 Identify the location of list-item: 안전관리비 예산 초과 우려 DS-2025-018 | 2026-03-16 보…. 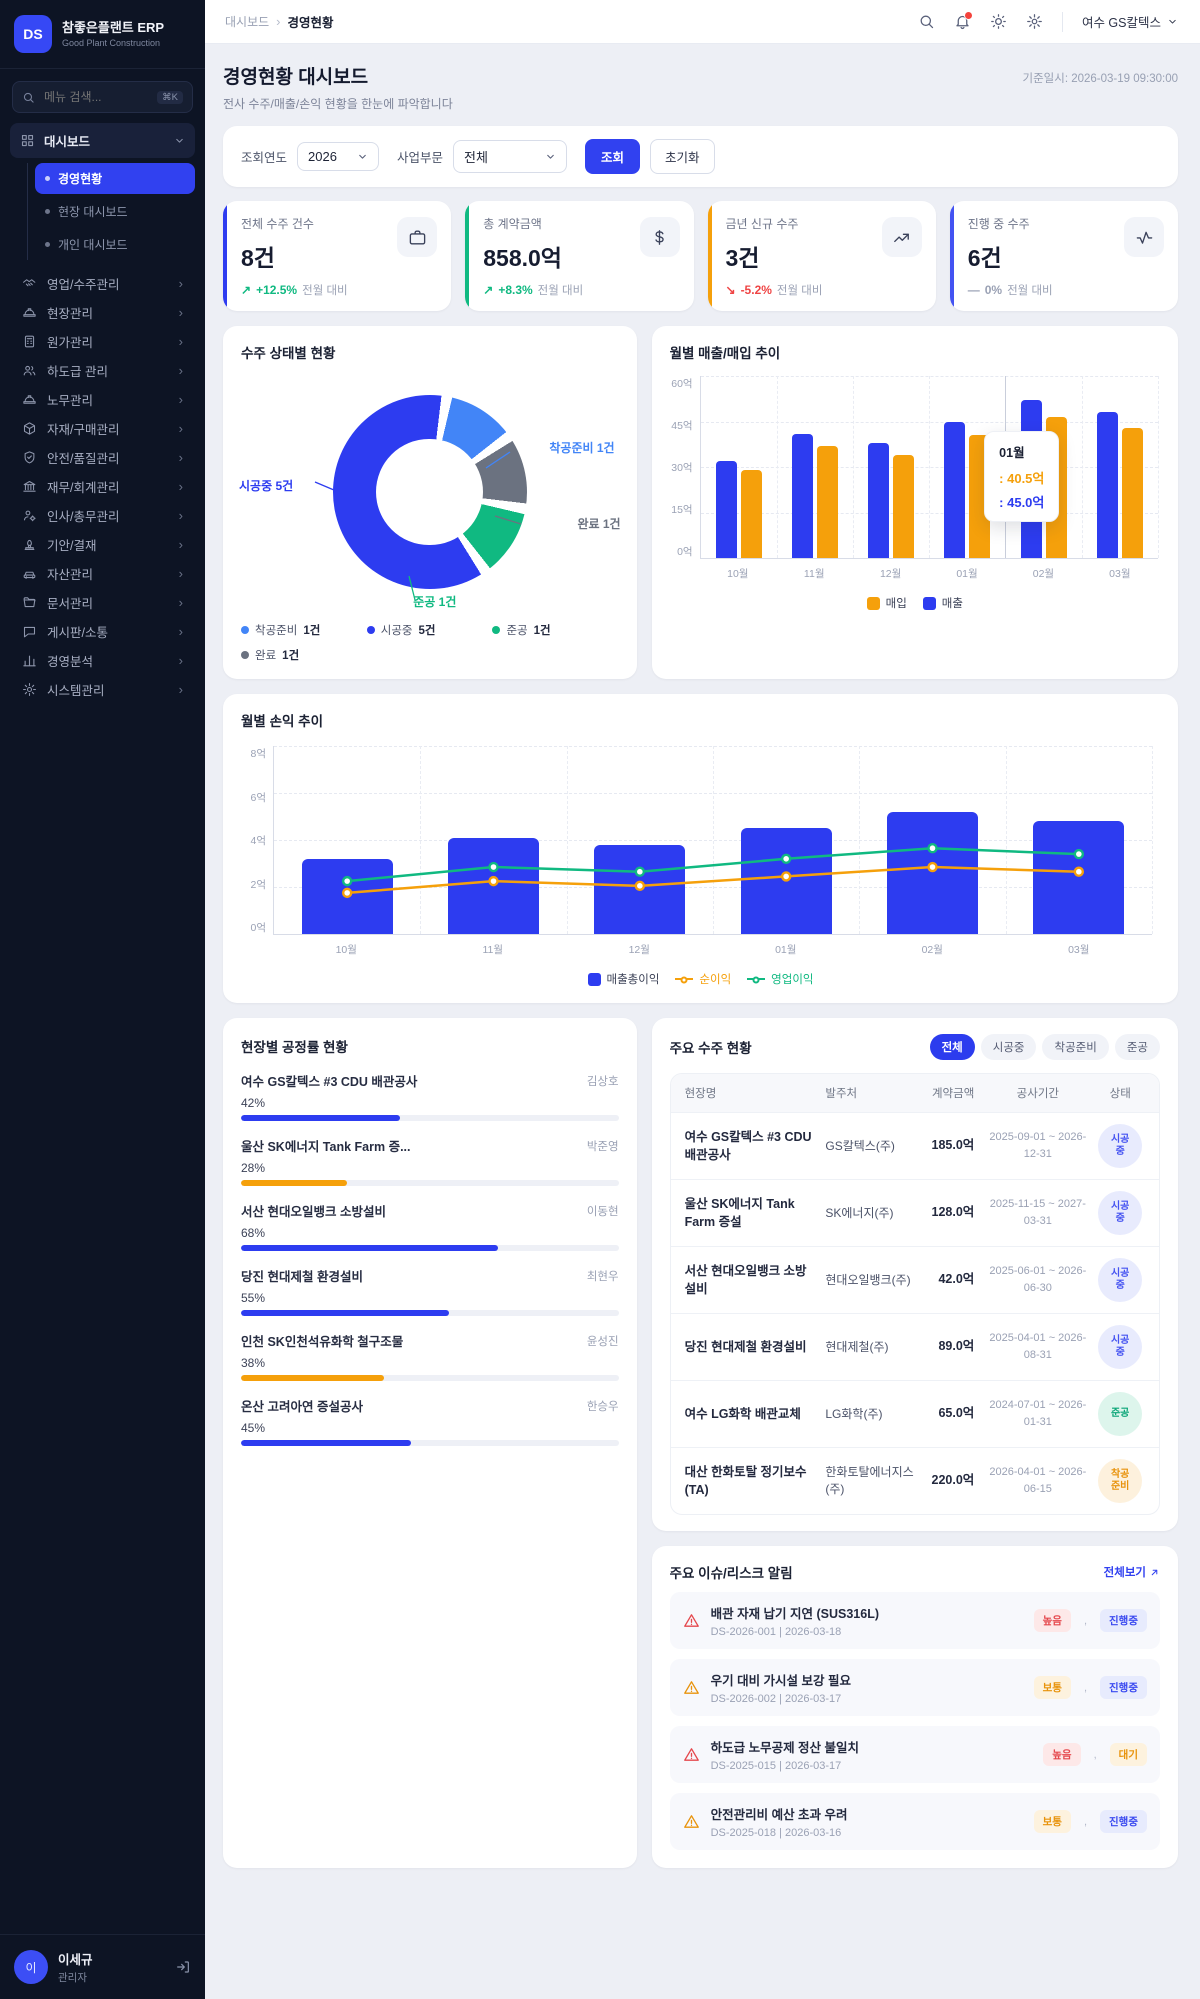
(914, 1821).